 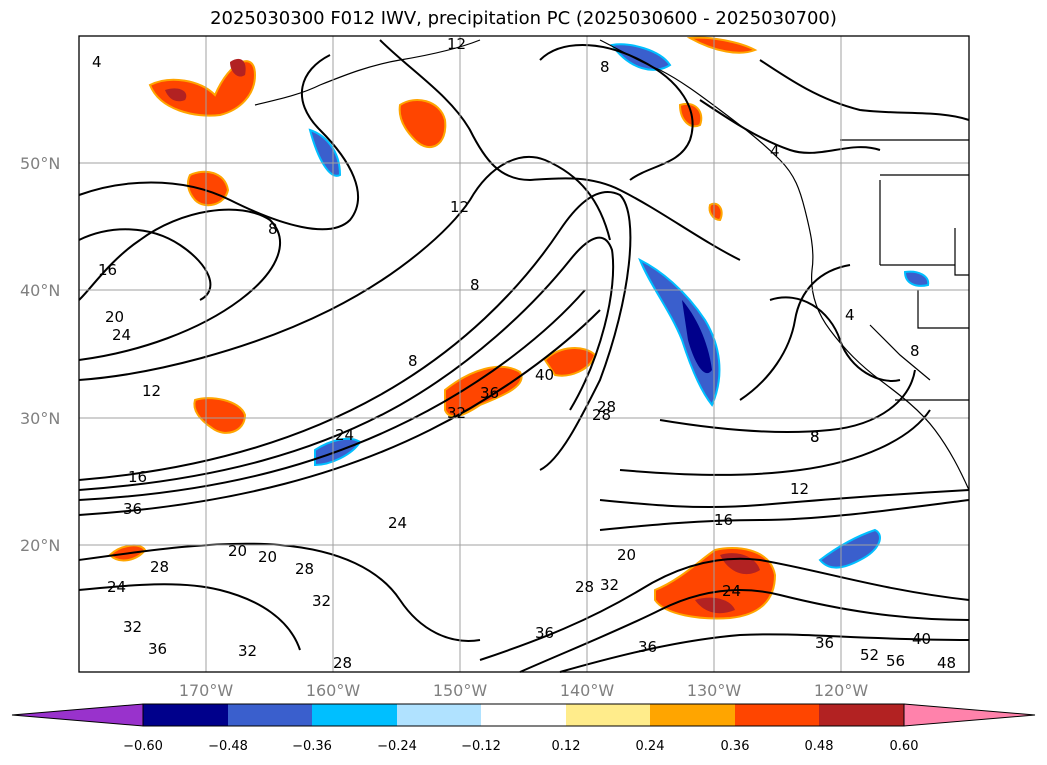 What do you see at coordinates (40, 290) in the screenshot?
I see `lat-label: 40°N` at bounding box center [40, 290].